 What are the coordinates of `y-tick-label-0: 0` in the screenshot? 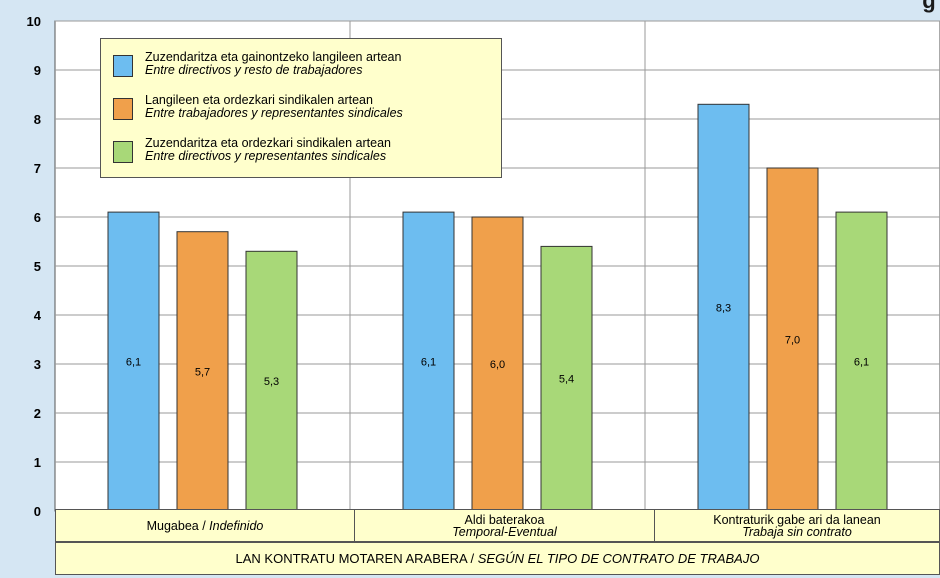 It's located at (37, 511).